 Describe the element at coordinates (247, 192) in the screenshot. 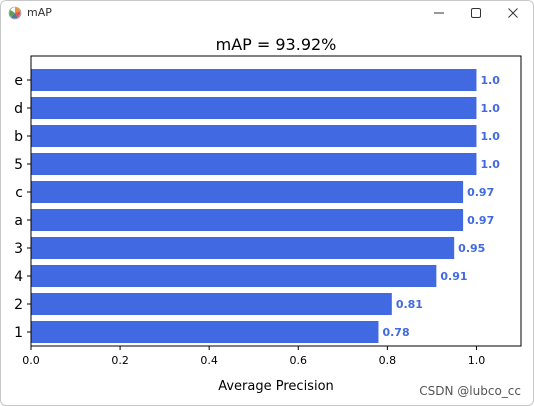

I see `bar-c` at that location.